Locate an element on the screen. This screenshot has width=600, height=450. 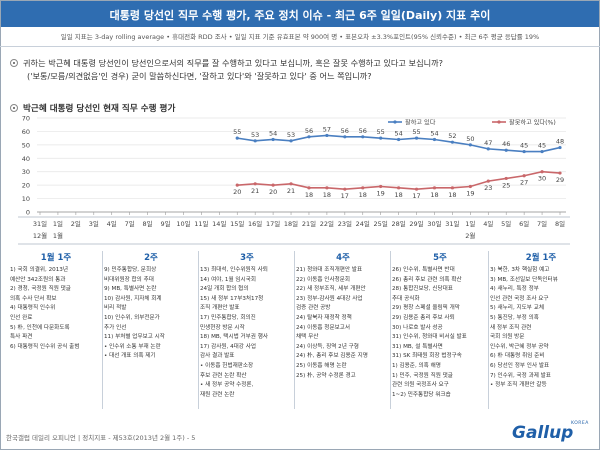
issue-item: 9) MB, 특별사면 논란 is located at coordinates (130, 289).